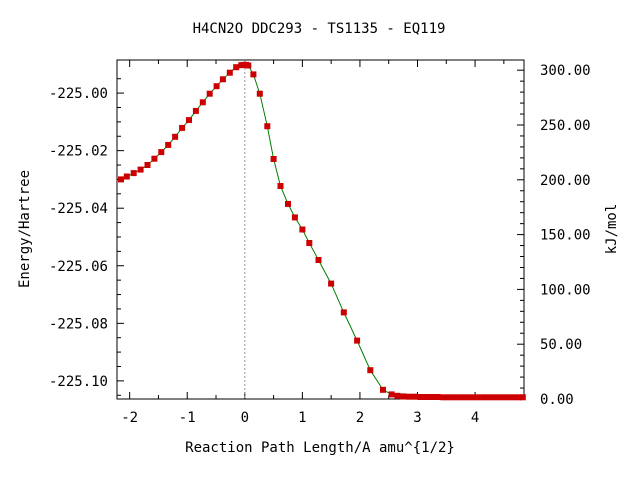  Describe the element at coordinates (78, 209) in the screenshot. I see `y-tick-label: -225.04` at that location.